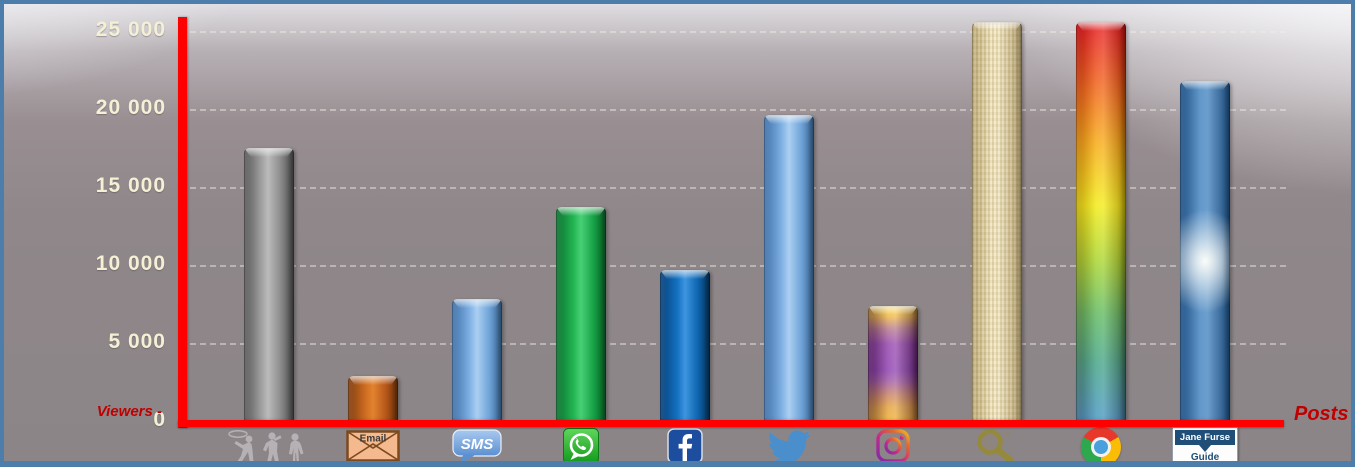 This screenshot has height=467, width=1355. What do you see at coordinates (137, 341) in the screenshot?
I see `y-tick-label-5000: 5 000` at bounding box center [137, 341].